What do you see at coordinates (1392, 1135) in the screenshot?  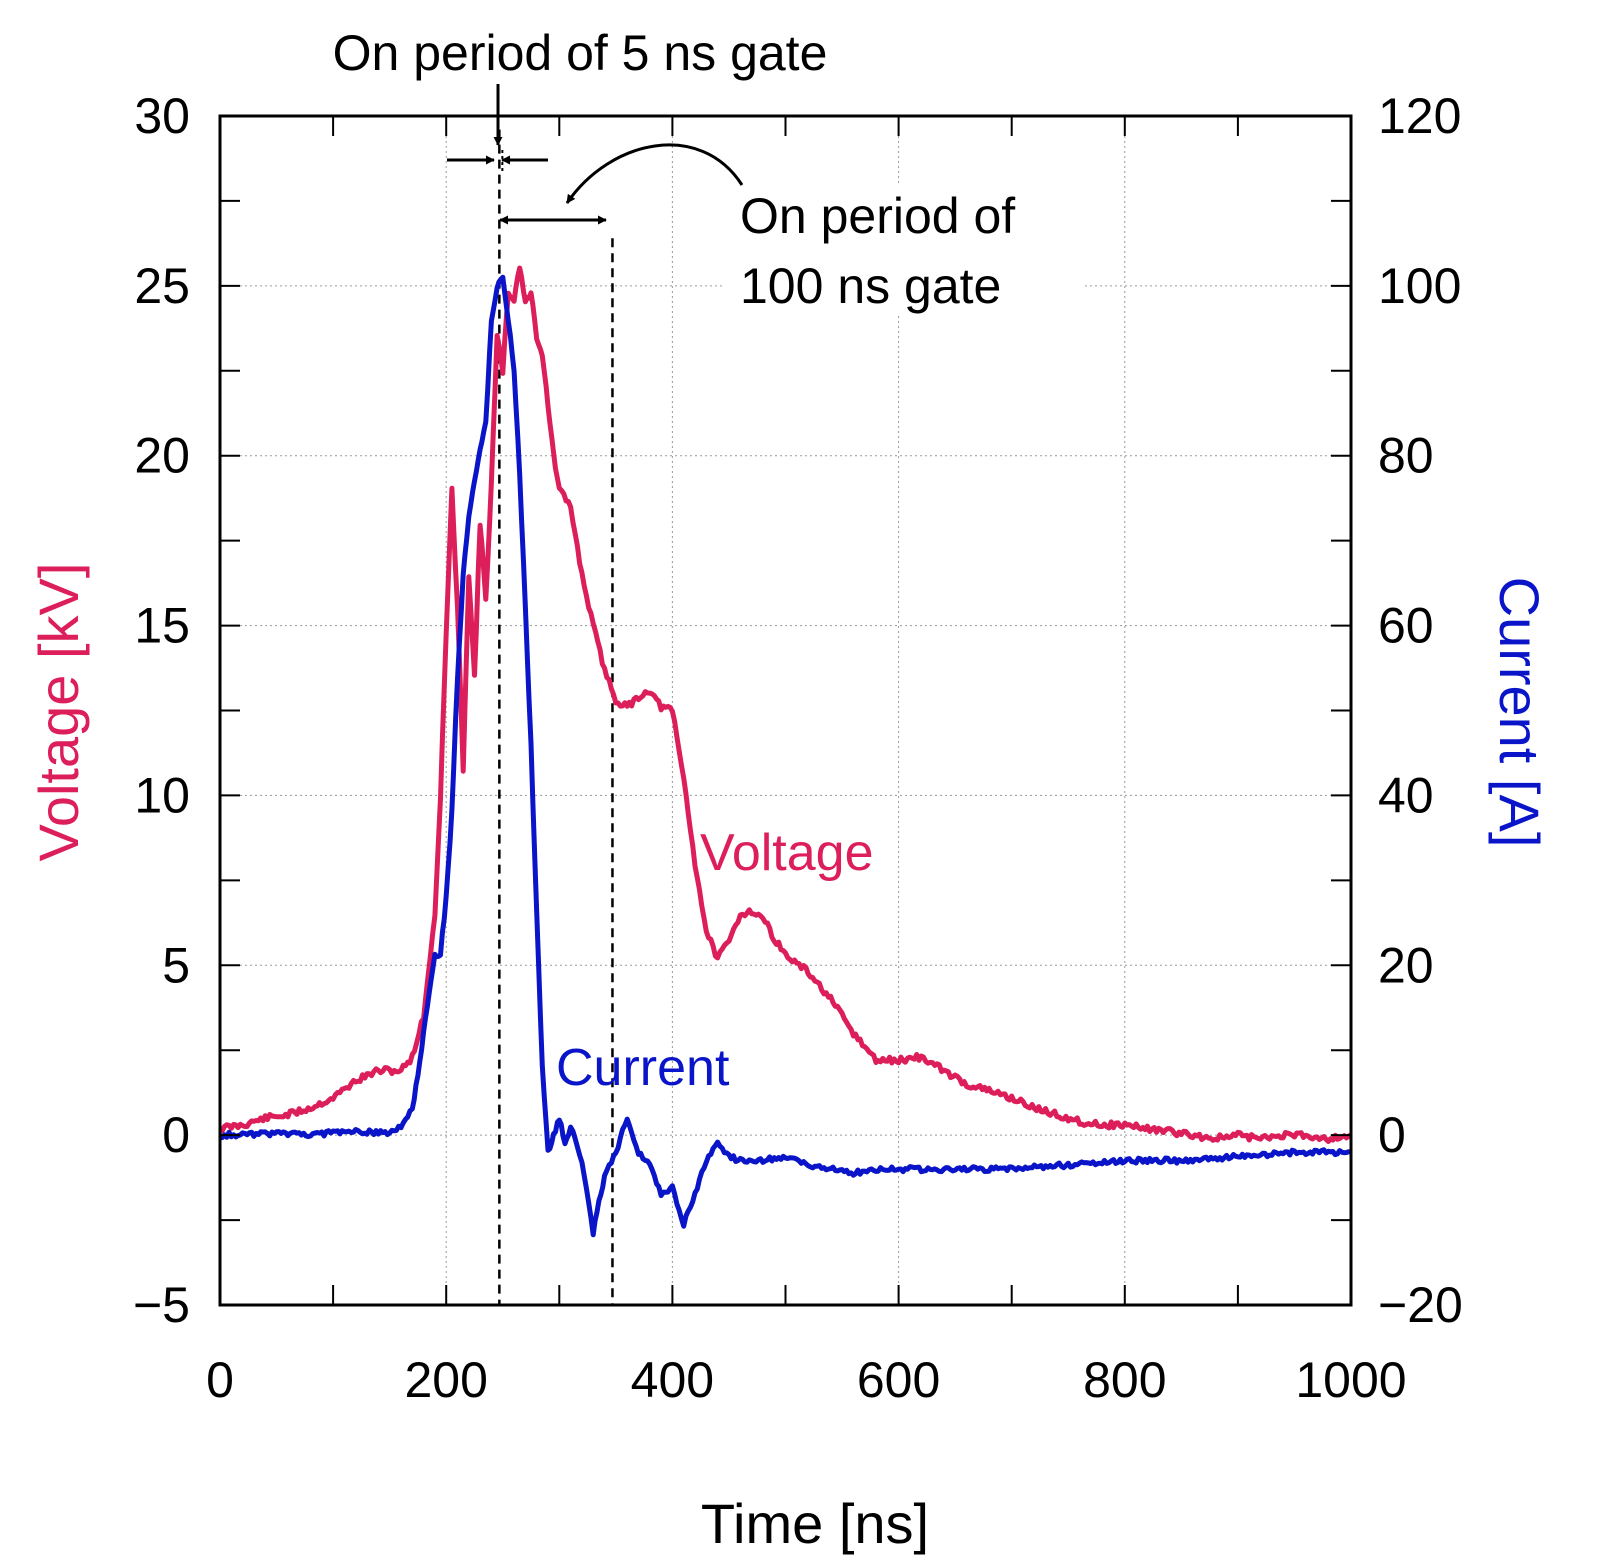 I see `y-right-tick-label: 0` at bounding box center [1392, 1135].